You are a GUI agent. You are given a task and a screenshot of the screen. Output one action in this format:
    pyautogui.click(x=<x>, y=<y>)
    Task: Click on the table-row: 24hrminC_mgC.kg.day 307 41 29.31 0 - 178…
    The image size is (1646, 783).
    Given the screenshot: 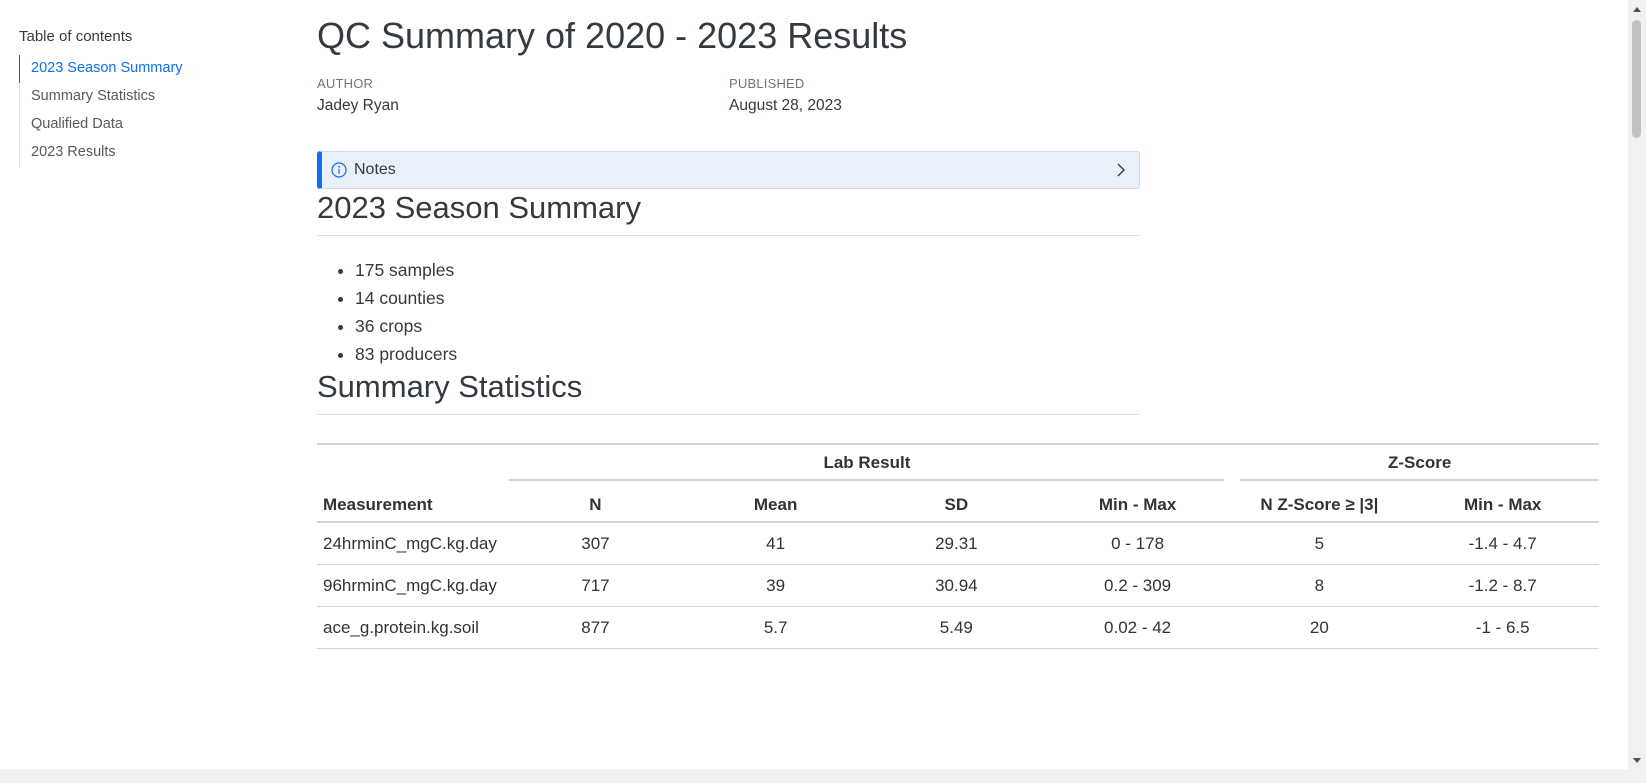 What is the action you would take?
    pyautogui.click(x=958, y=543)
    